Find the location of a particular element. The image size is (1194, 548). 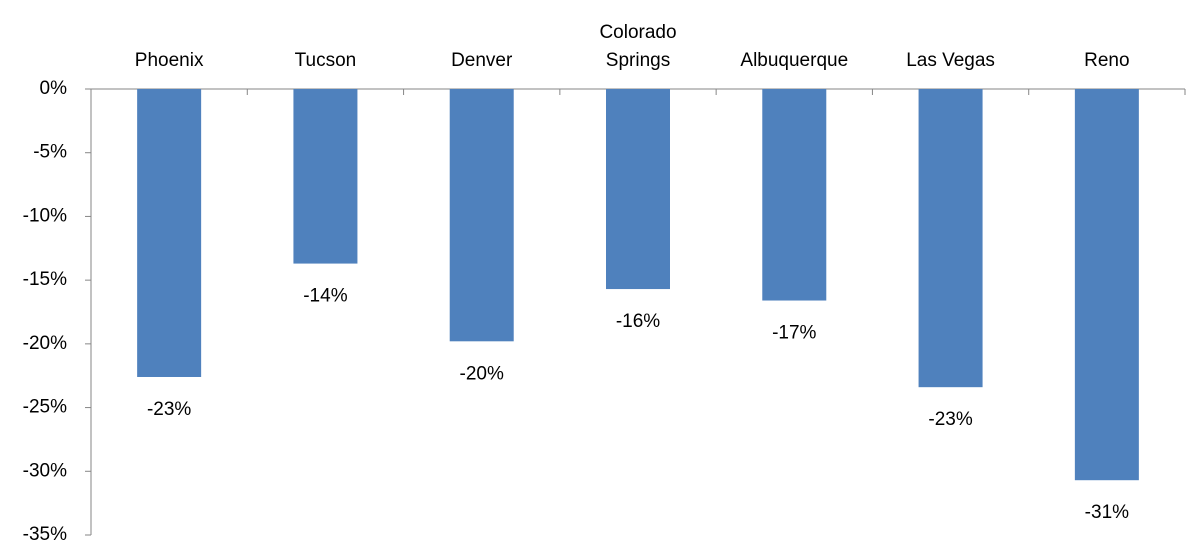

value-label: -20% is located at coordinates (482, 373).